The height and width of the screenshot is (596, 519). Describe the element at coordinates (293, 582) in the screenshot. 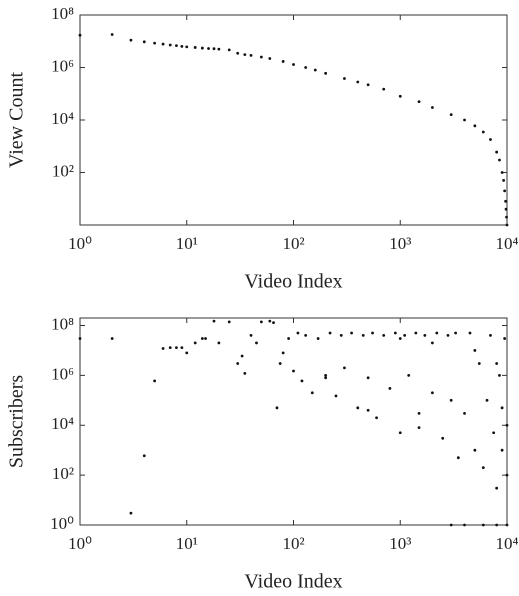

I see `x-axis-label: Video Index` at that location.